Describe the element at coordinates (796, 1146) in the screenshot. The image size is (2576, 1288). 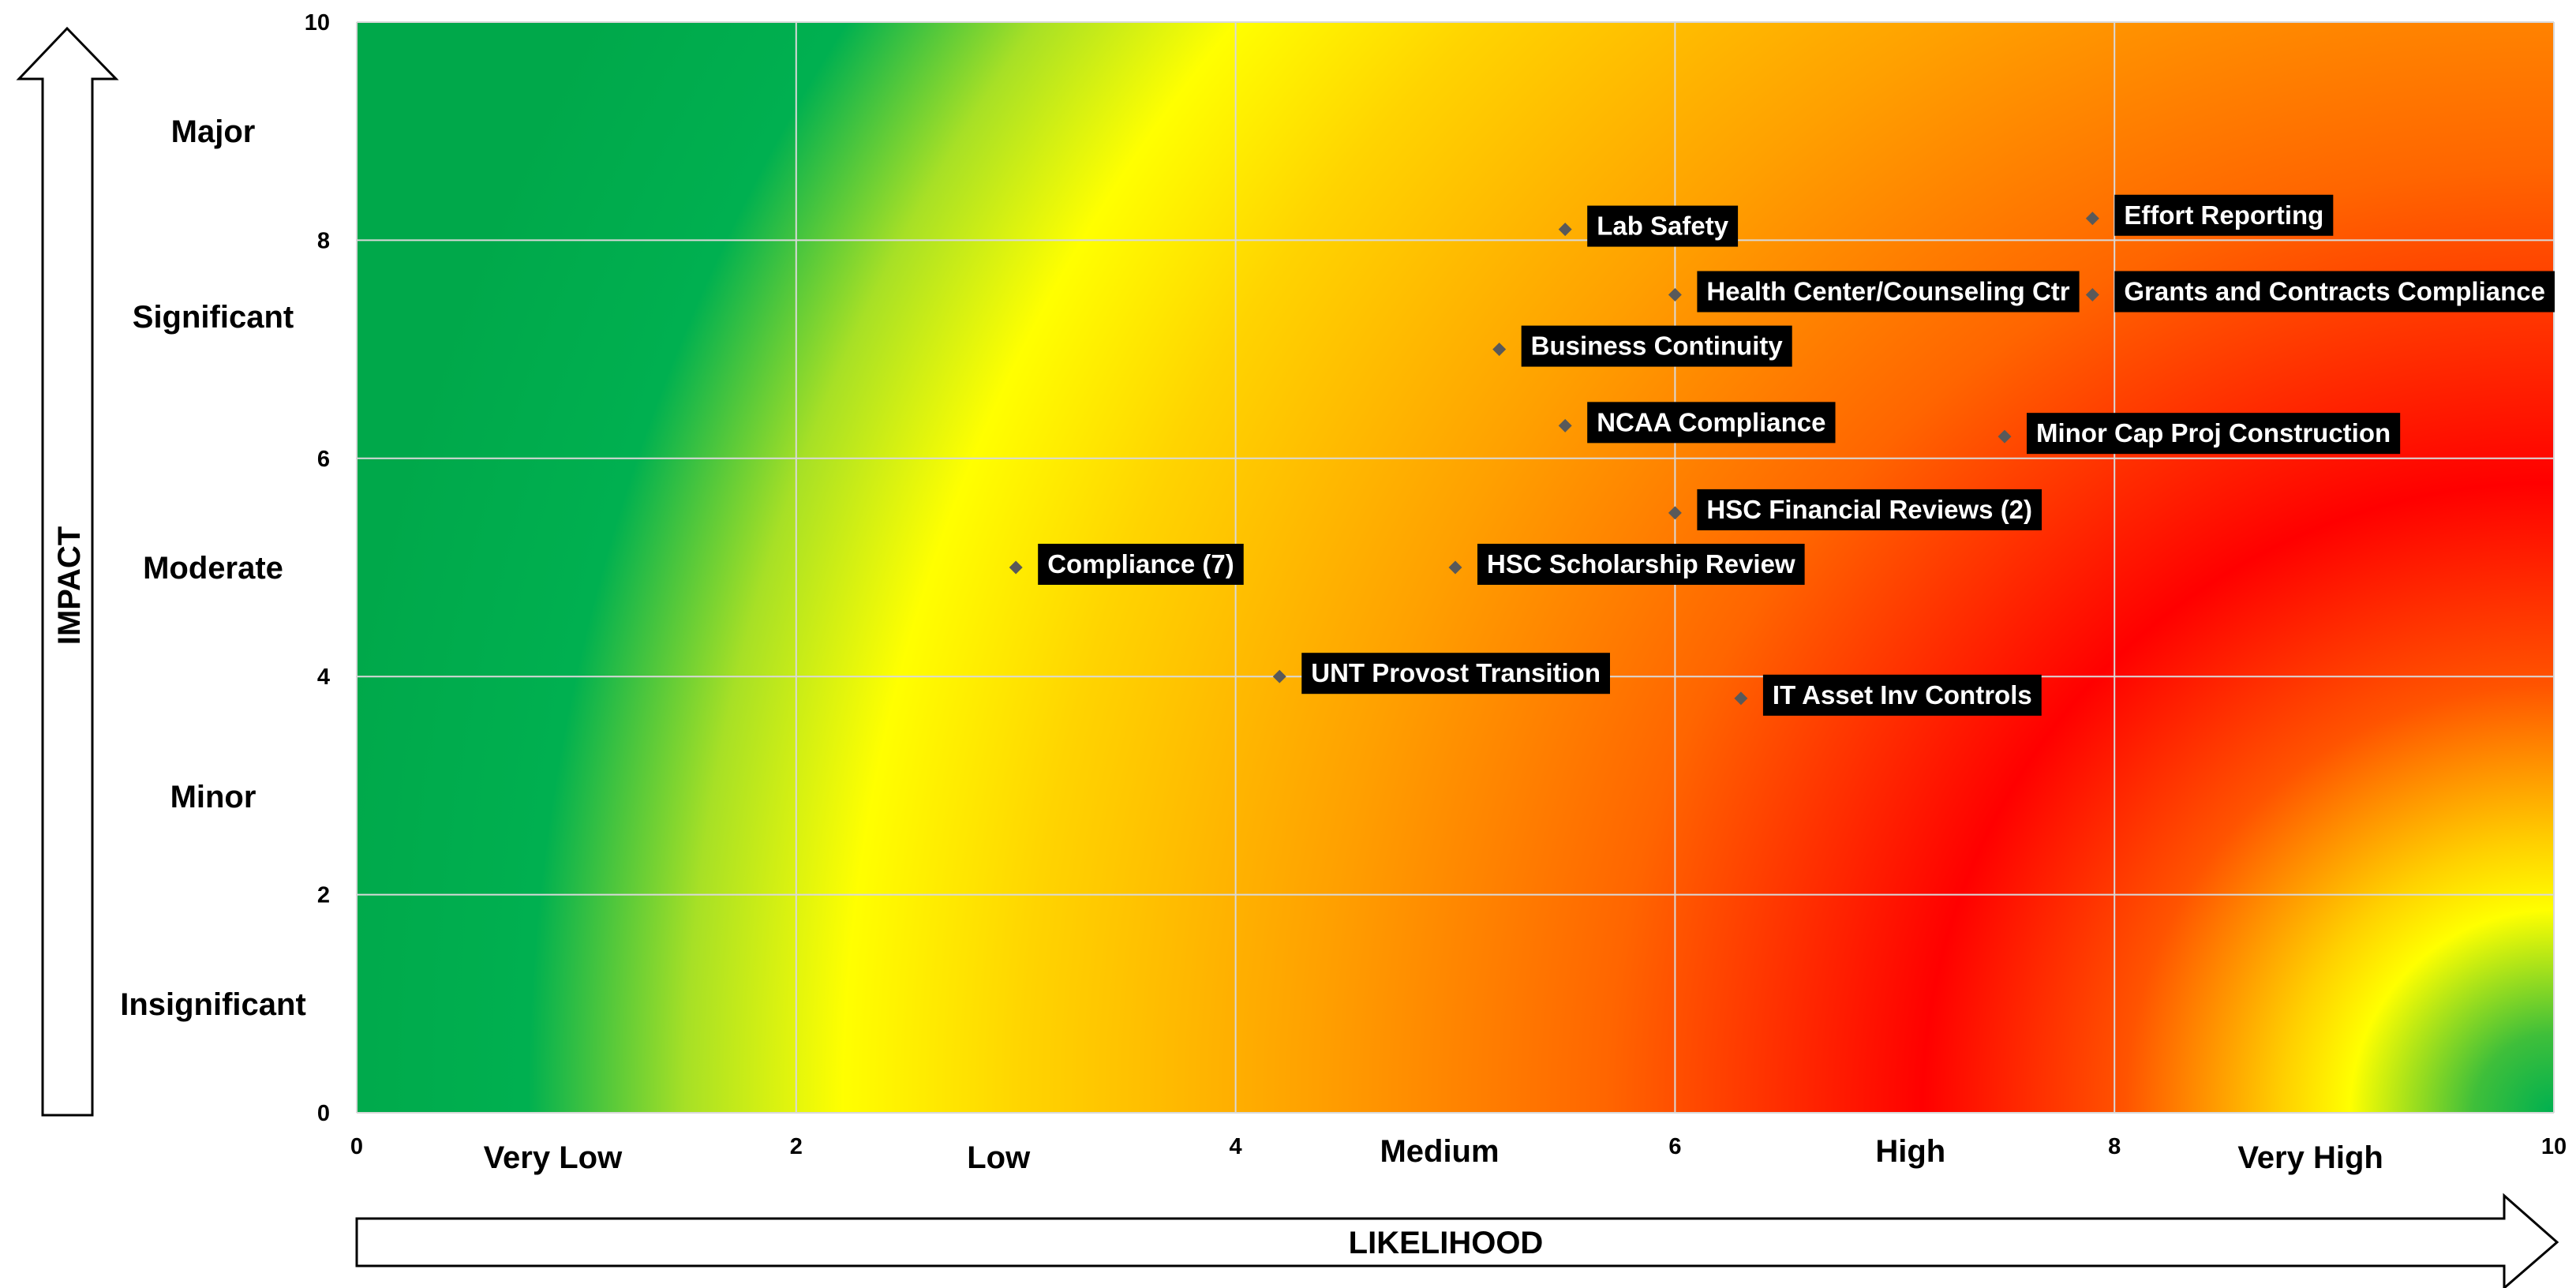
I see `x-tick-label: 2` at that location.